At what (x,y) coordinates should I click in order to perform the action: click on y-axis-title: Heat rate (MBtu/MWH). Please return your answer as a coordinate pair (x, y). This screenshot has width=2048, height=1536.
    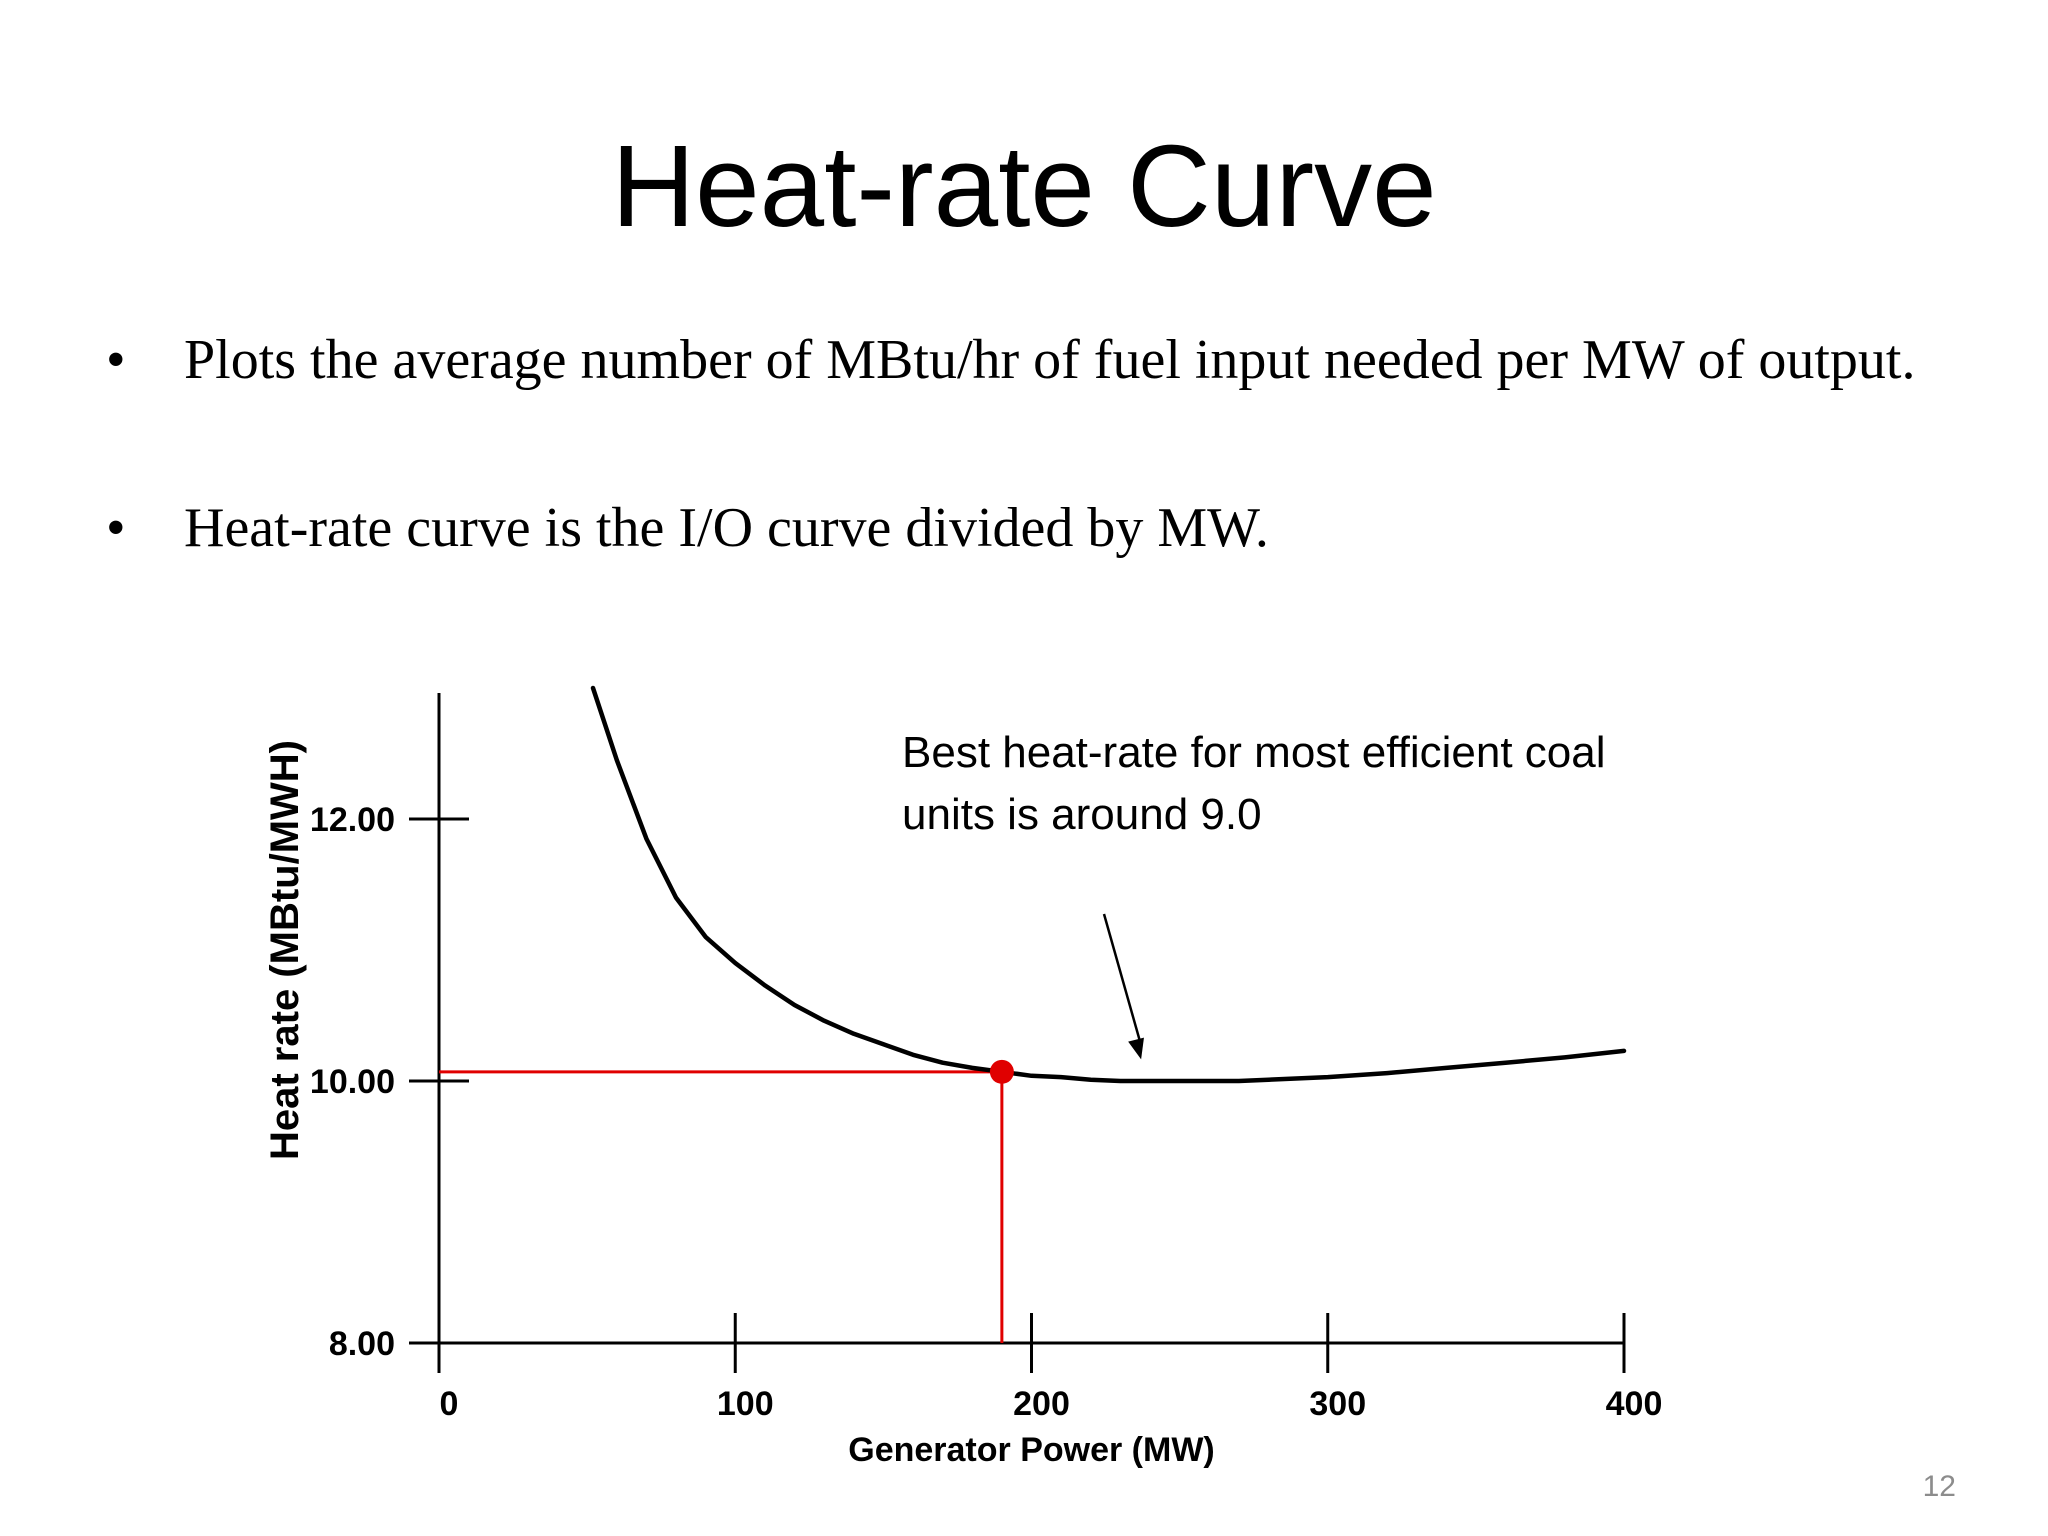
    Looking at the image, I should click on (285, 950).